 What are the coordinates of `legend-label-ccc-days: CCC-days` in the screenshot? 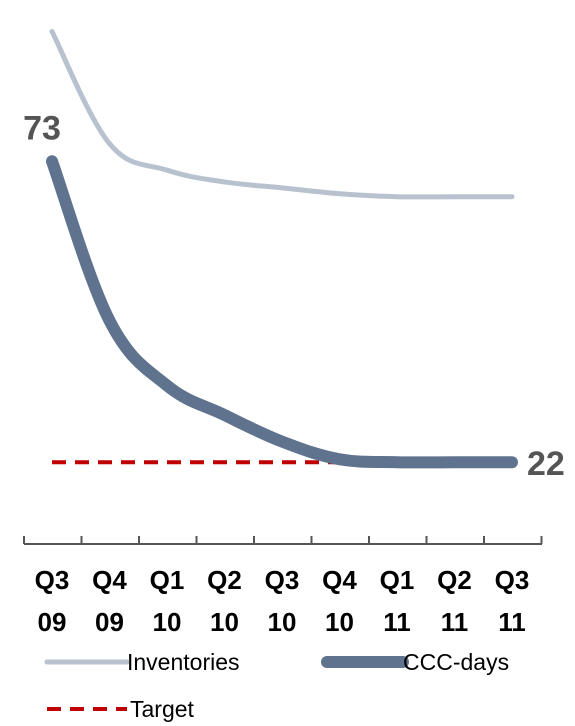 It's located at (456, 662).